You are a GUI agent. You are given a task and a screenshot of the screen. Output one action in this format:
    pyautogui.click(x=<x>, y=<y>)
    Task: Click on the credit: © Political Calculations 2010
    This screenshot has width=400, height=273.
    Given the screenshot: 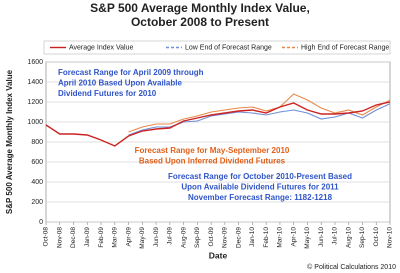 What is the action you would take?
    pyautogui.click(x=351, y=267)
    